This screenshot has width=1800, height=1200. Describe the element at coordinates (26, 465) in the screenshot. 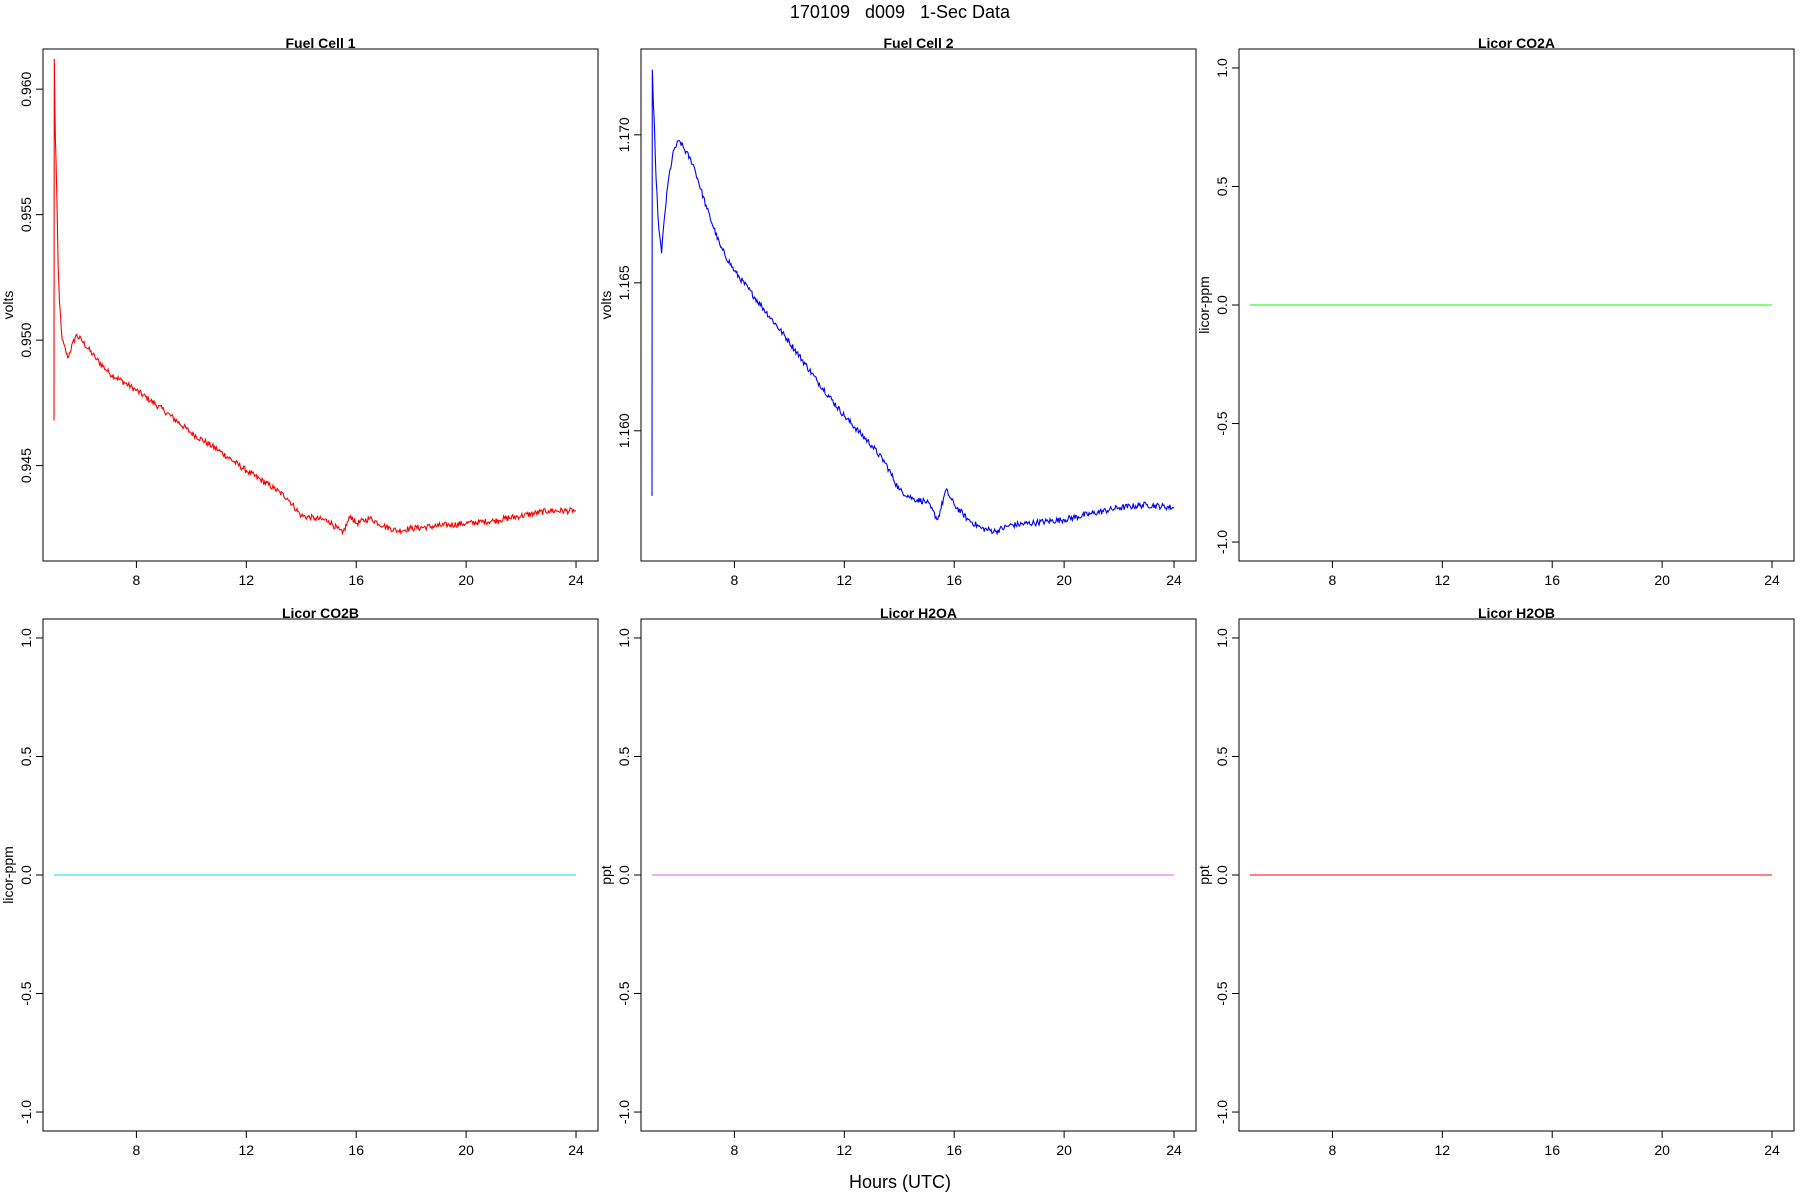

I see `y-tick-label: 0.945` at that location.